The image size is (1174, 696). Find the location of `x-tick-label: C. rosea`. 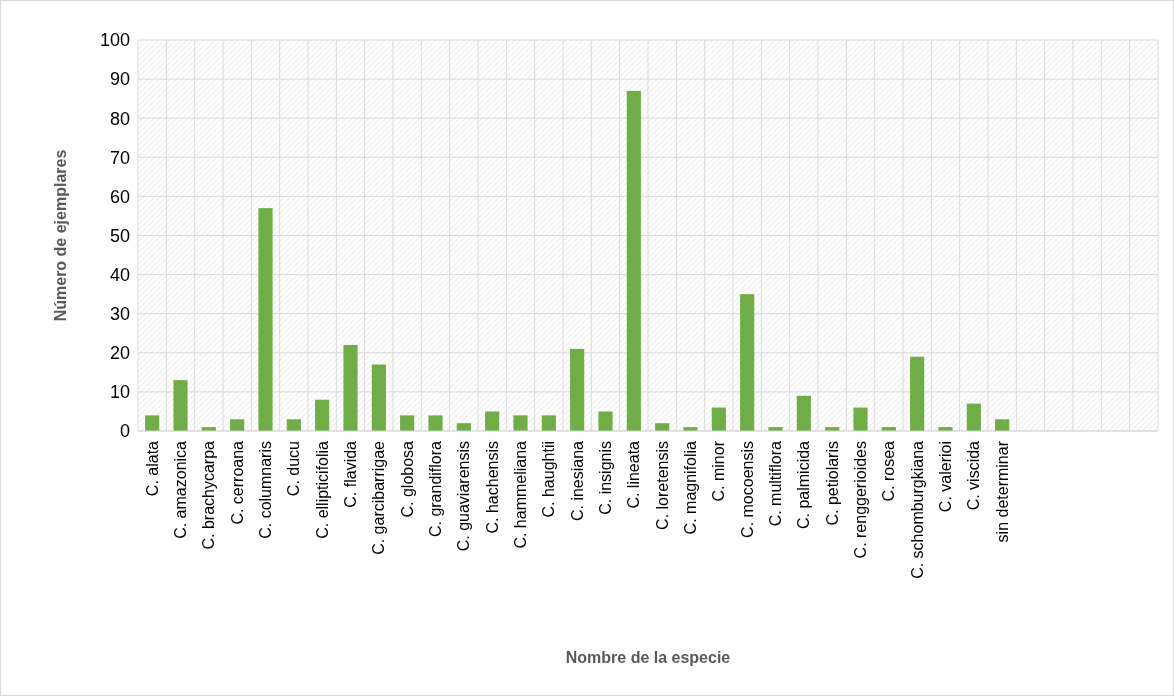

x-tick-label: C. rosea is located at coordinates (889, 471).